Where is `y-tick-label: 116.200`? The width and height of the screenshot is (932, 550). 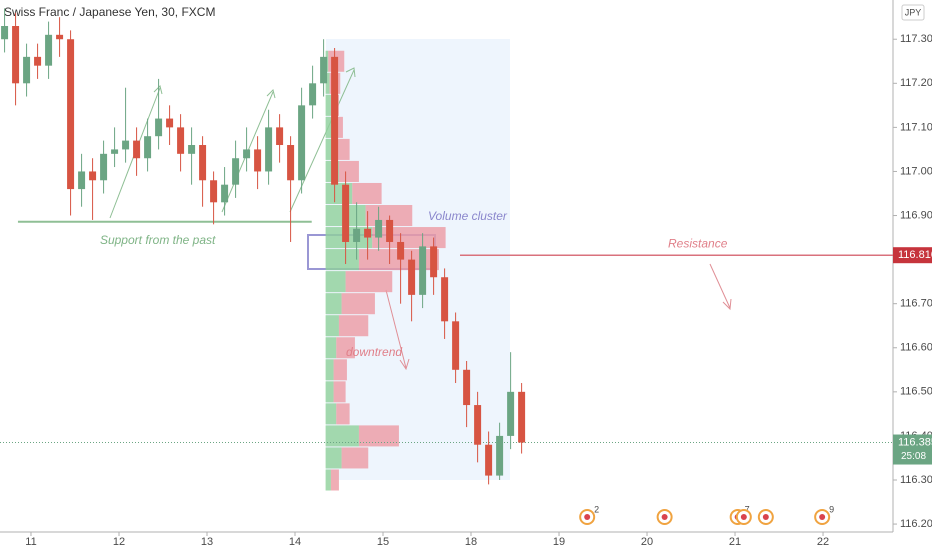 y-tick-label: 116.200 is located at coordinates (916, 524).